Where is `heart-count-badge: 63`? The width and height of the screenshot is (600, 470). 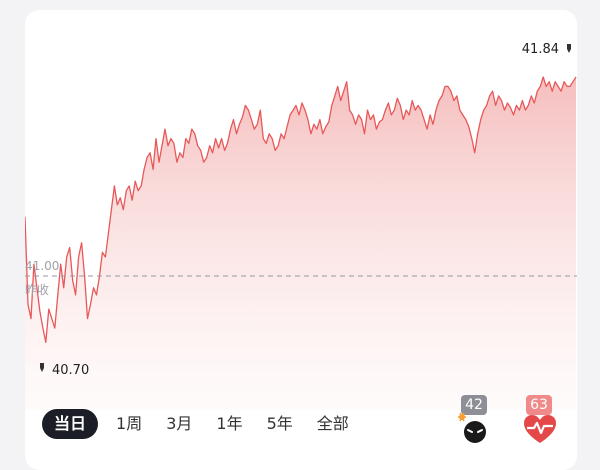 heart-count-badge: 63 is located at coordinates (539, 405).